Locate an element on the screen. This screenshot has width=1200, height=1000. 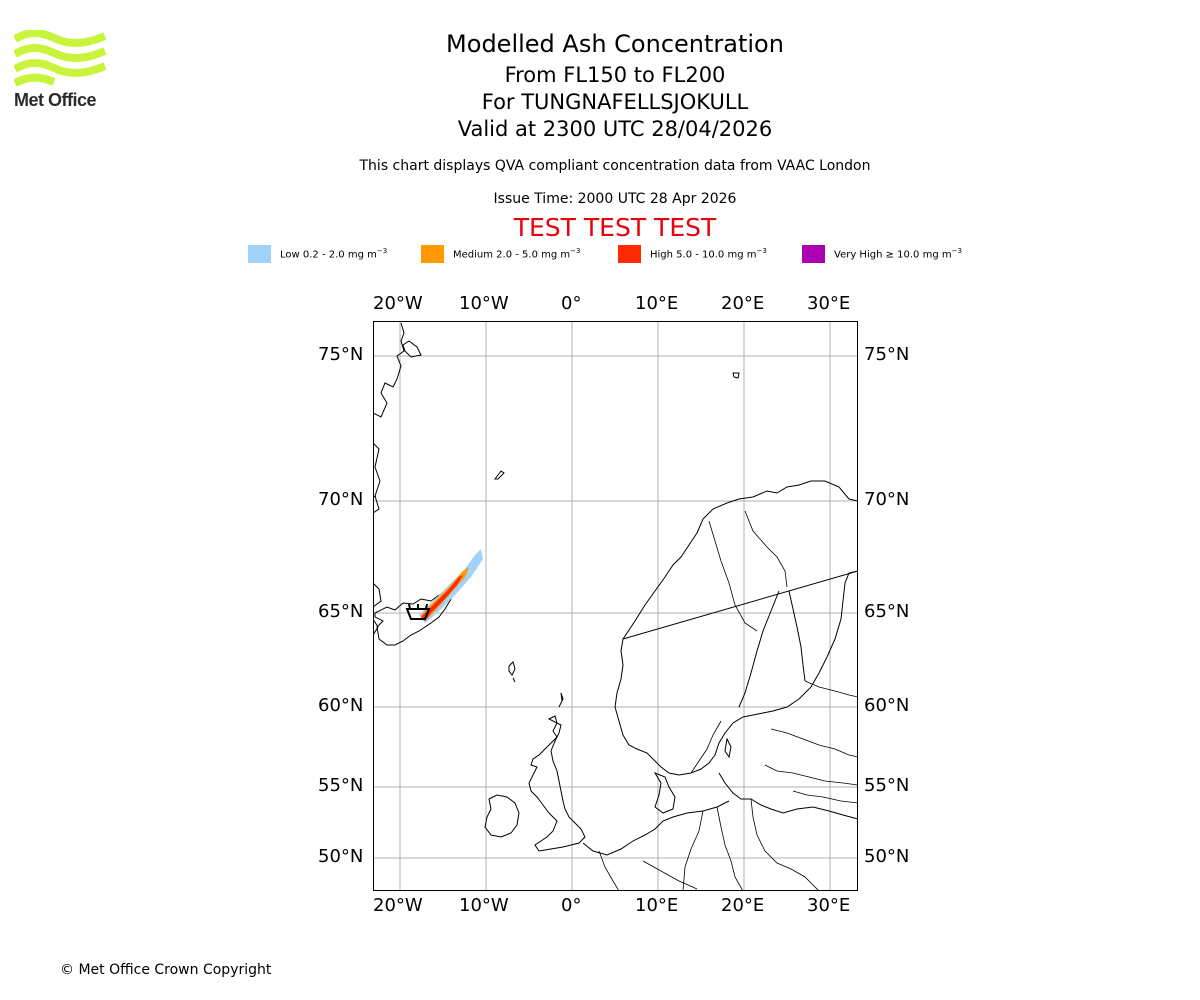
country-borders is located at coordinates (728, 700).